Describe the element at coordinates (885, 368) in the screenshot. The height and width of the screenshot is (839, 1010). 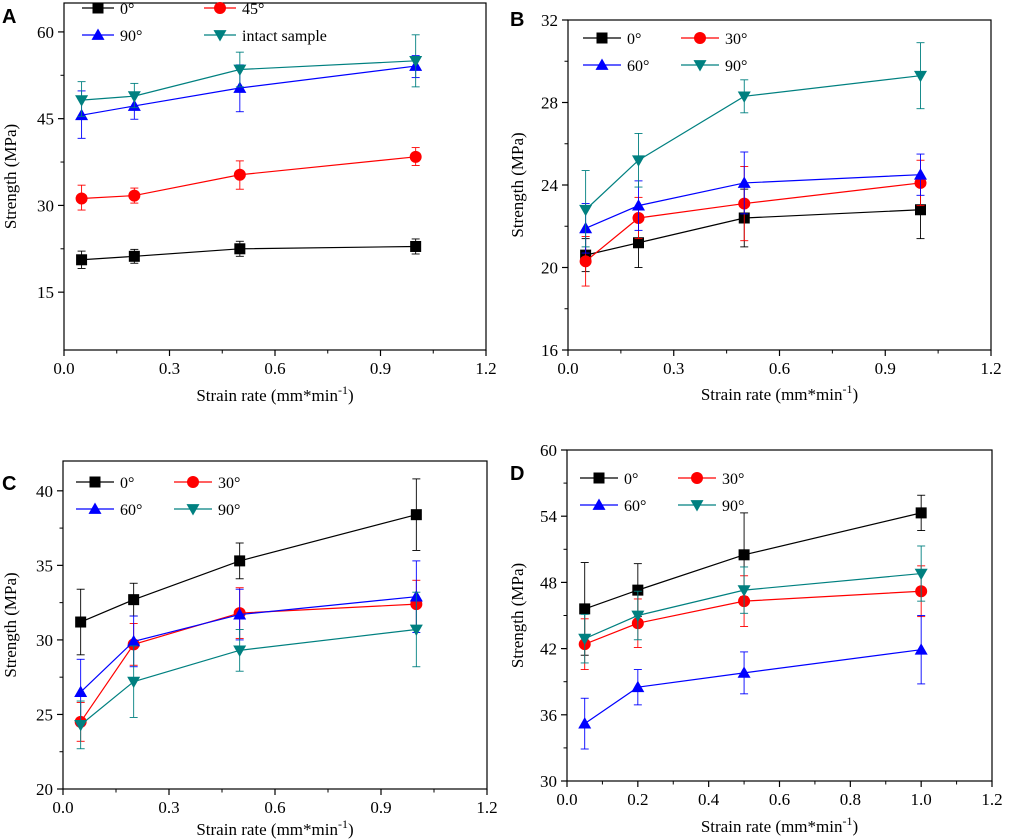
I see `x-tick-label: 0.9` at that location.